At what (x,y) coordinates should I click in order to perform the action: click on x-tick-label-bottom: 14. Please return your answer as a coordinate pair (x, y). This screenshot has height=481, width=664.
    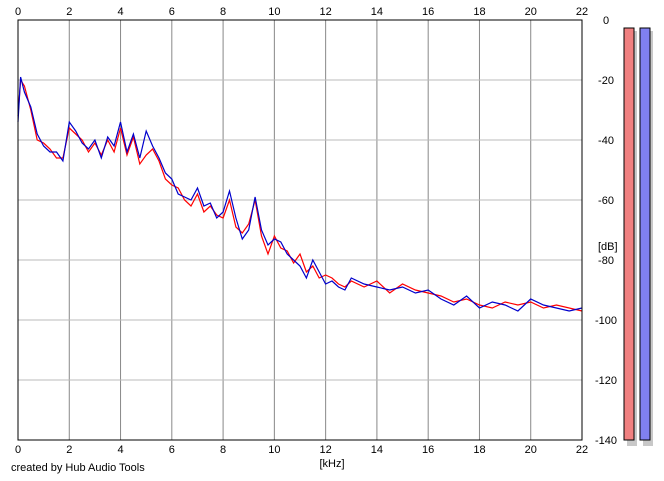
    Looking at the image, I should click on (377, 450).